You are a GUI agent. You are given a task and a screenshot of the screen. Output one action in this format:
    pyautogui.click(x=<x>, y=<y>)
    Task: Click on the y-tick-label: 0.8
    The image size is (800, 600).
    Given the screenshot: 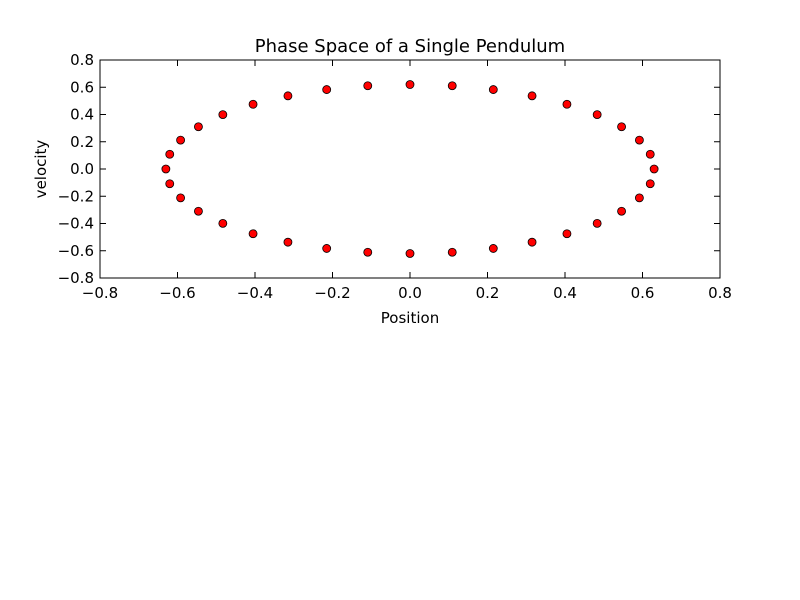 What is the action you would take?
    pyautogui.click(x=82, y=60)
    